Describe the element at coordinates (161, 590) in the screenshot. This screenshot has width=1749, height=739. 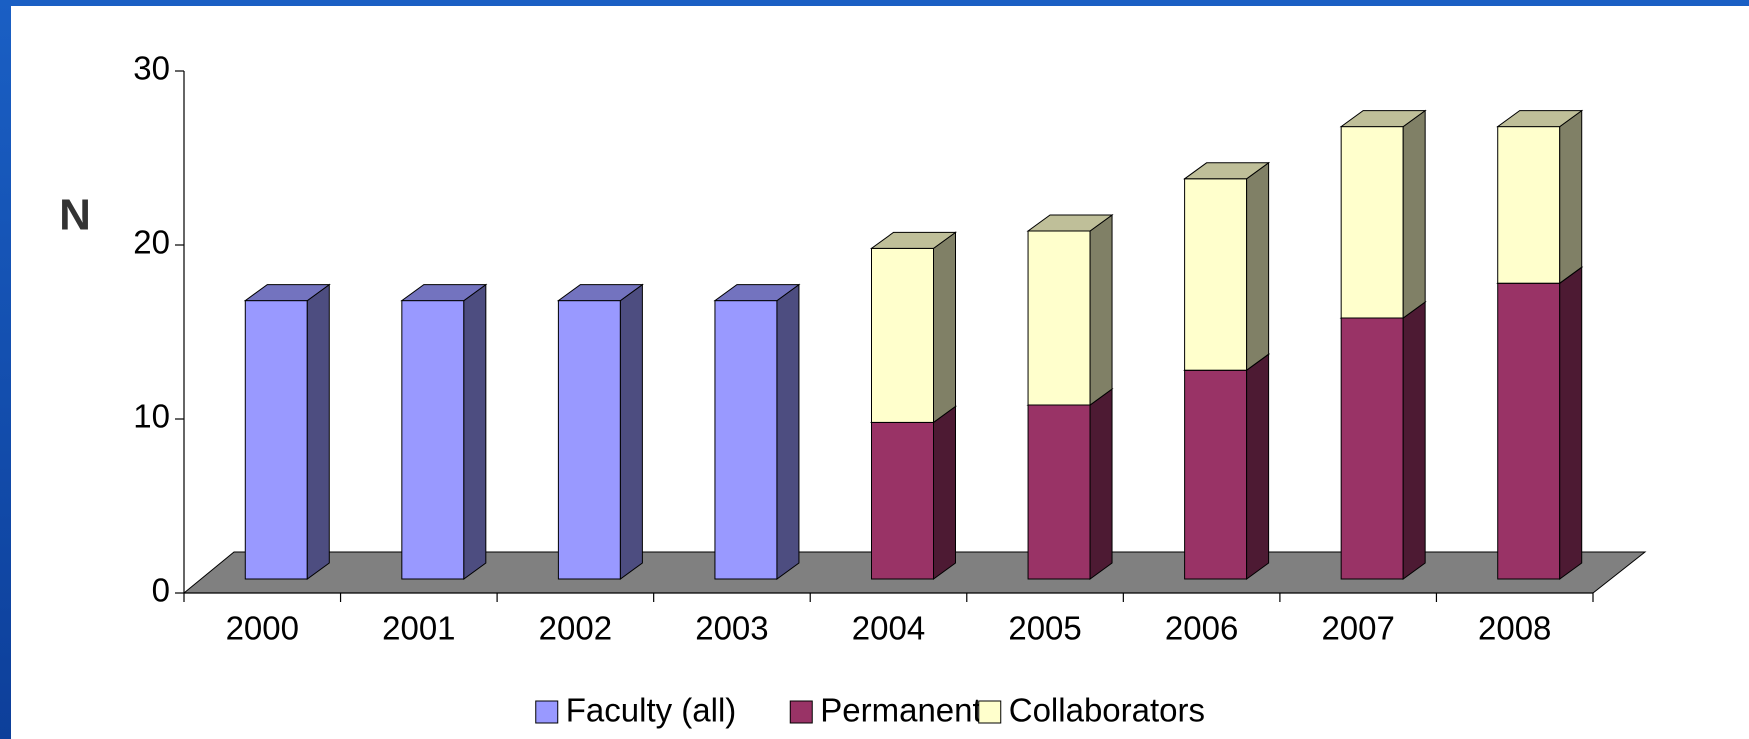
I see `y-tick-label: 0` at that location.